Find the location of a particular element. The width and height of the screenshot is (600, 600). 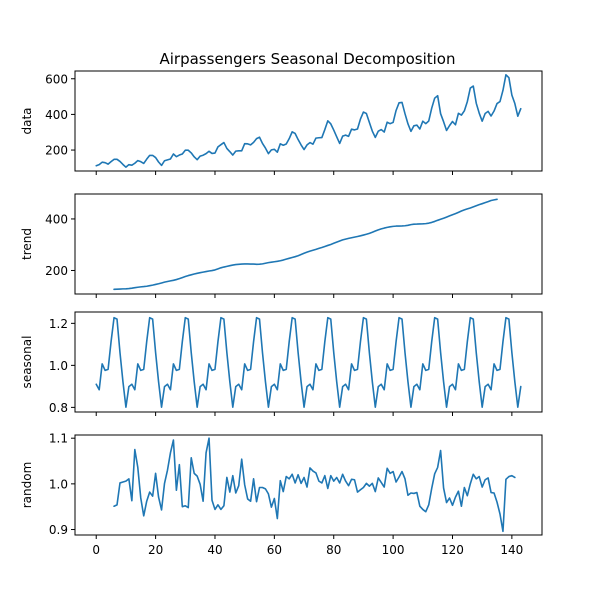

x-tick-label: 0 is located at coordinates (96, 550).